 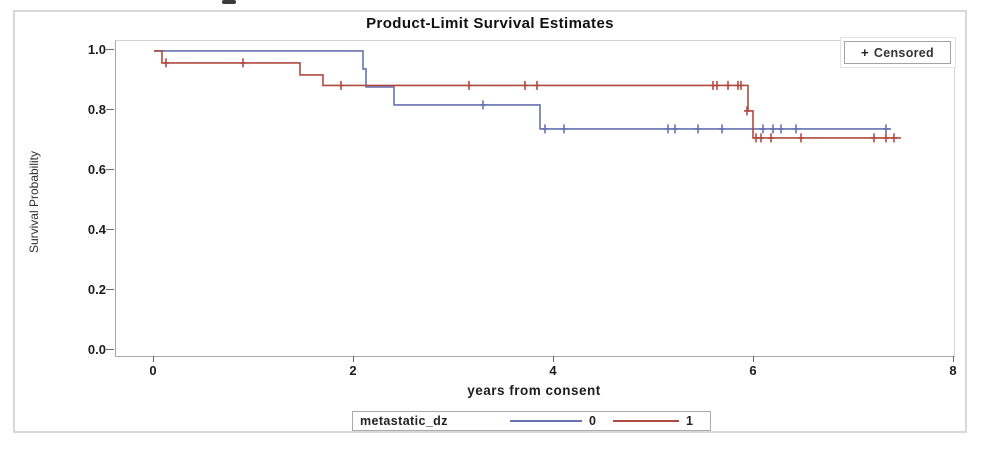 What do you see at coordinates (645, 421) in the screenshot?
I see `legend-line-sample-group1` at bounding box center [645, 421].